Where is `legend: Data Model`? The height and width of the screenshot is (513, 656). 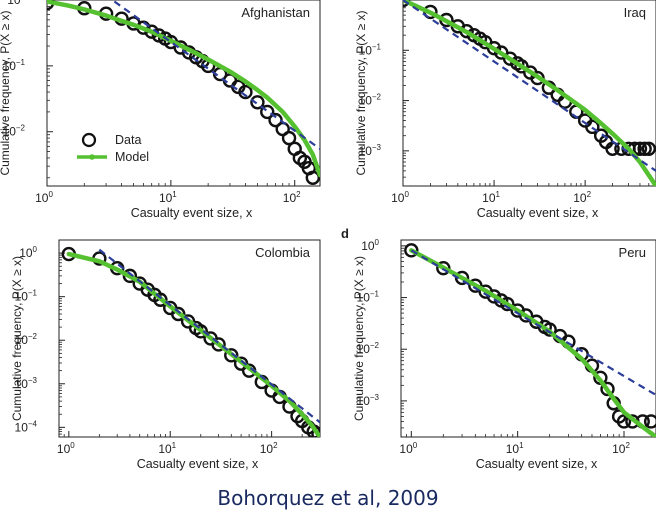
legend: Data Model is located at coordinates (113, 148).